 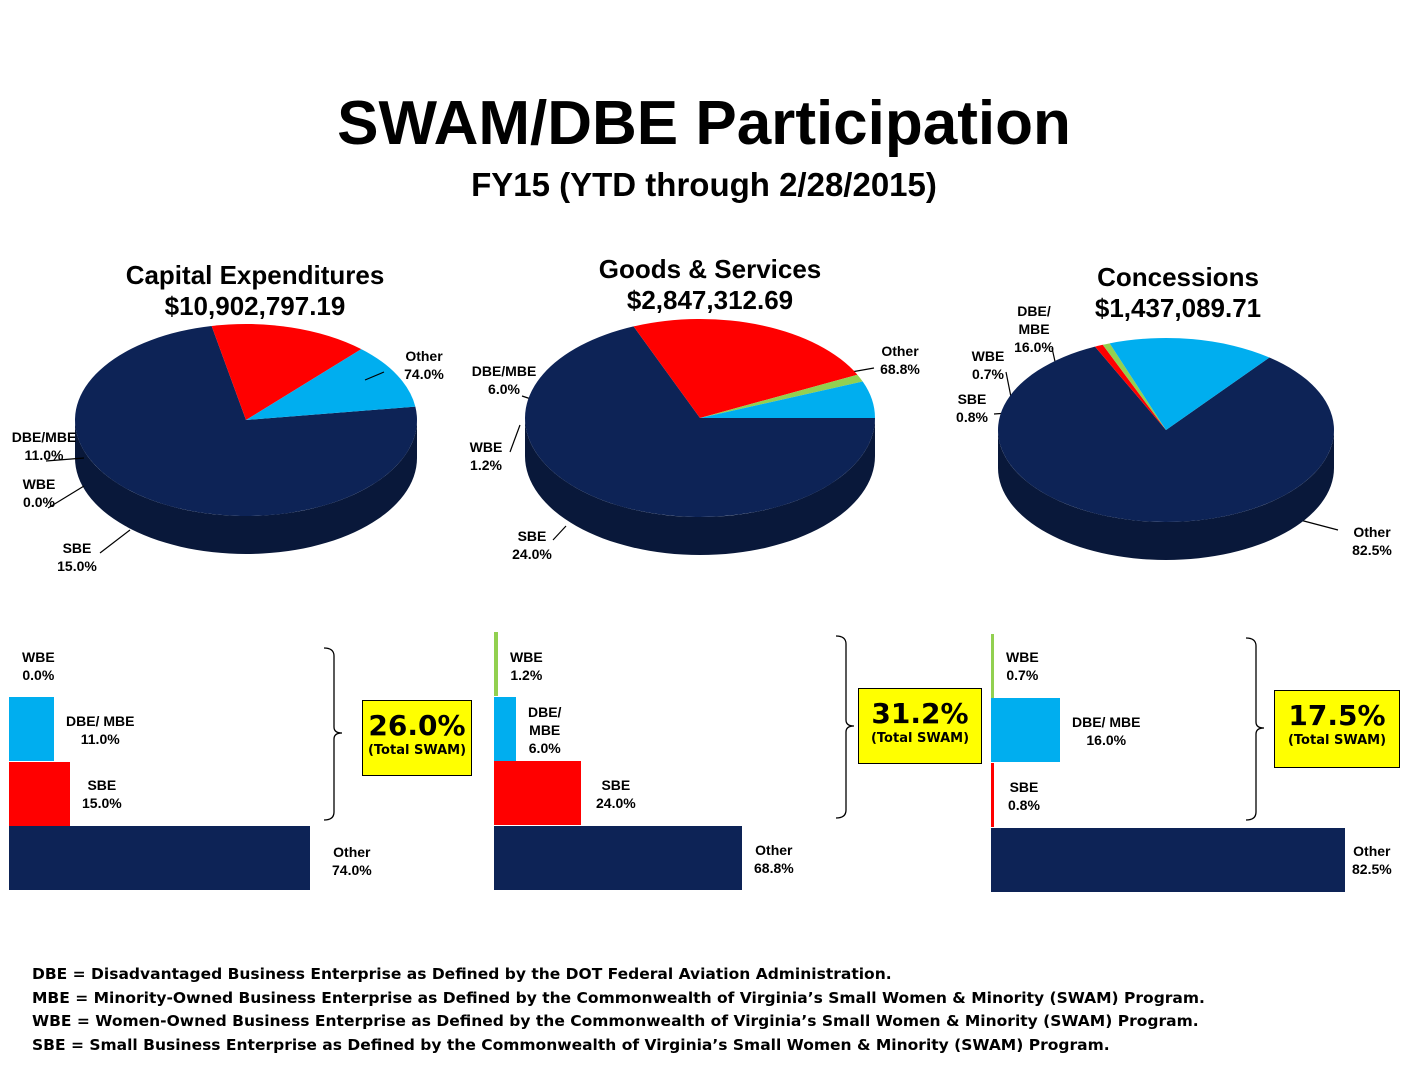 What do you see at coordinates (920, 738) in the screenshot?
I see `goods-total-swam-label: (Total SWAM)` at bounding box center [920, 738].